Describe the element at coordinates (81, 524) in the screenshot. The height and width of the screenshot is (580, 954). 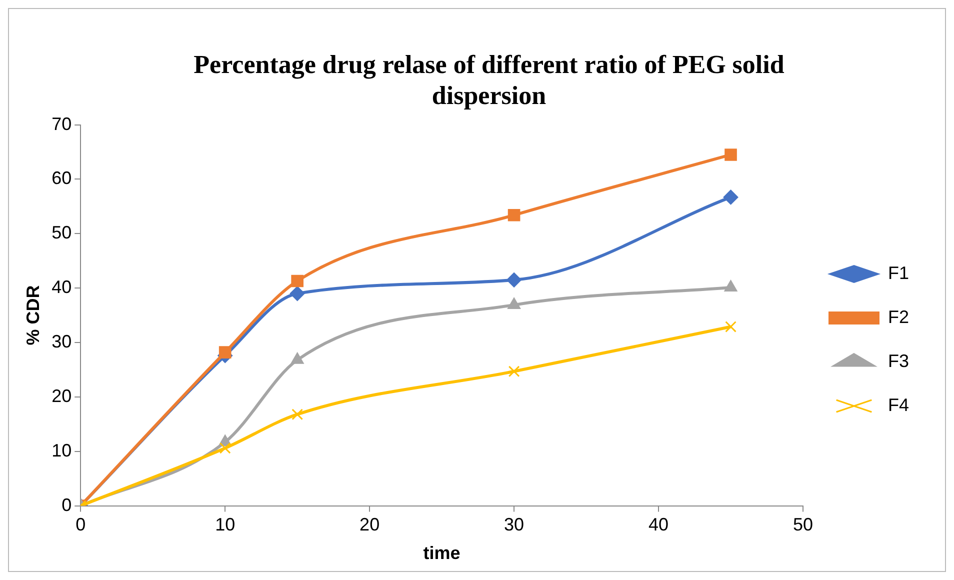
I see `x-tick-label: 0` at that location.